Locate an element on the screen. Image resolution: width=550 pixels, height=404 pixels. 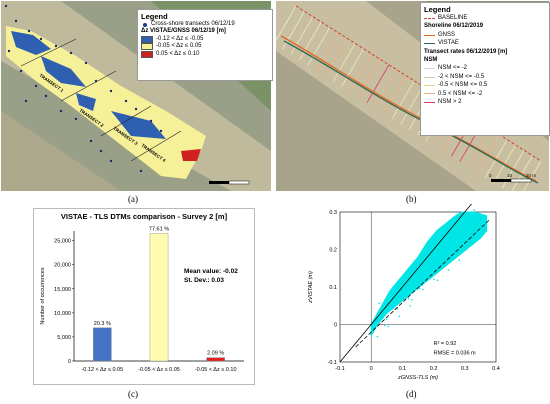
bar-data-label: 77.61 % is located at coordinates (159, 229).